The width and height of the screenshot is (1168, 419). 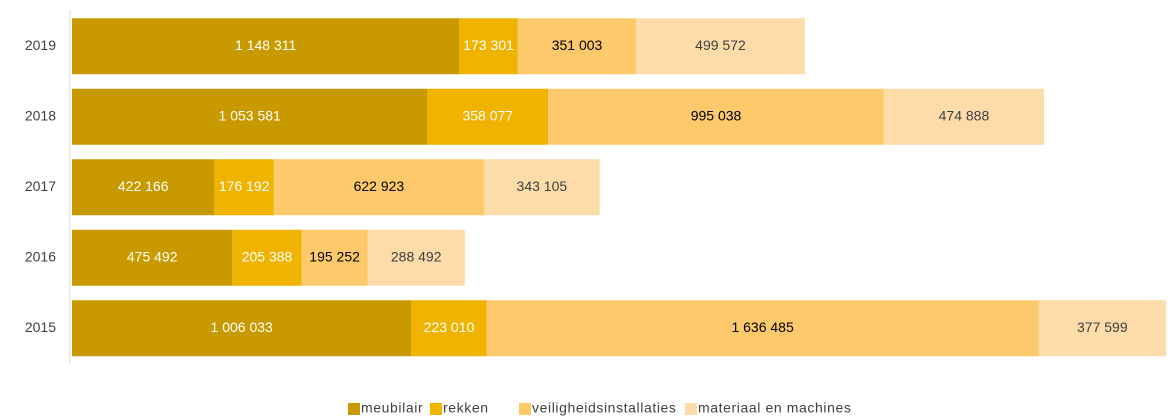 I want to click on data-label: 377 599, so click(x=1102, y=327).